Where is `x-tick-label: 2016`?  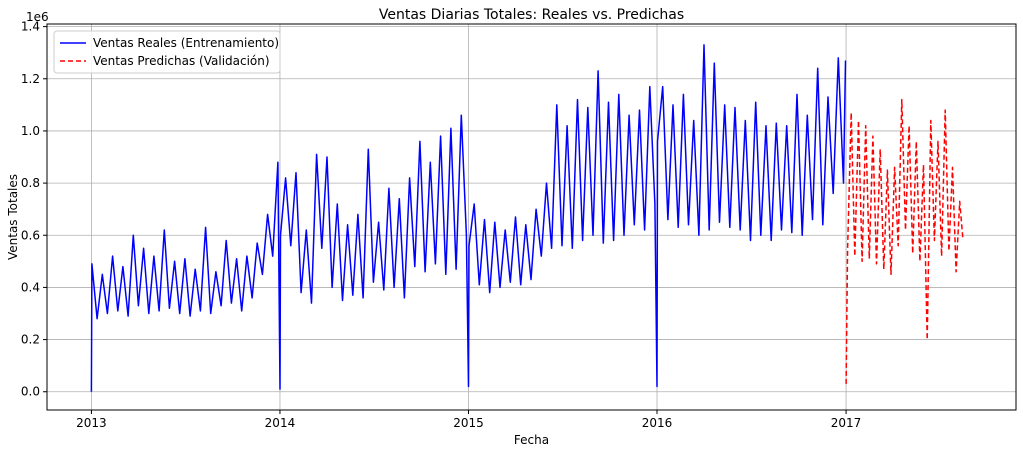
x-tick-label: 2016 is located at coordinates (657, 423).